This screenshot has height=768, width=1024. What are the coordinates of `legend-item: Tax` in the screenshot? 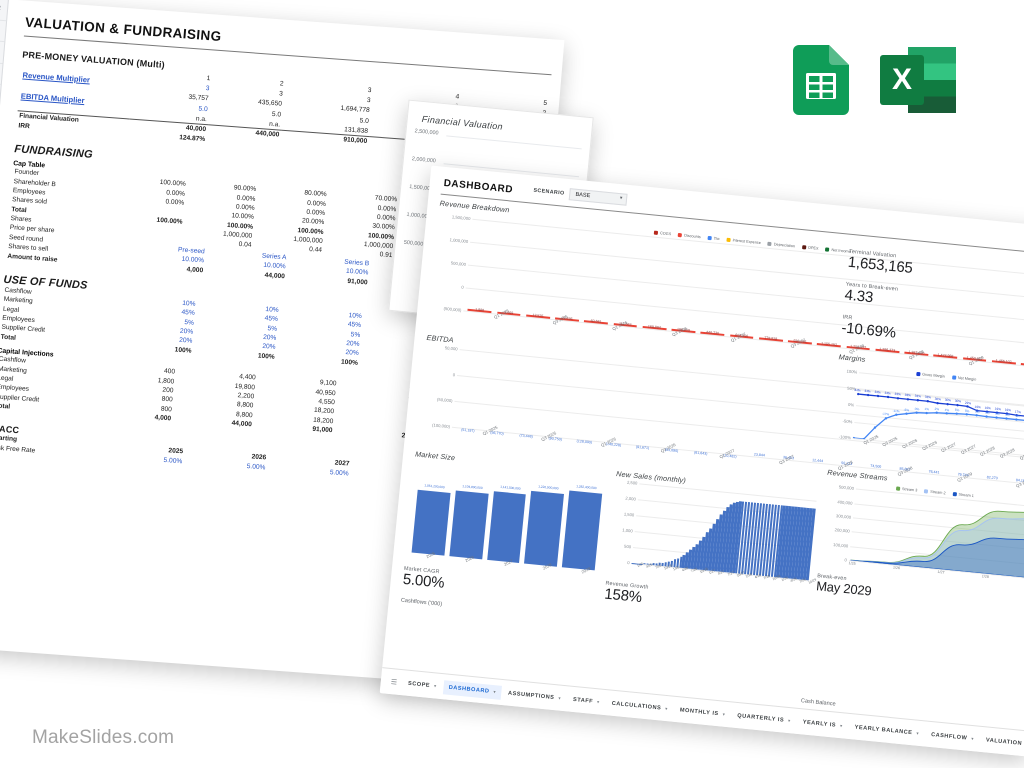 It's located at (713, 239).